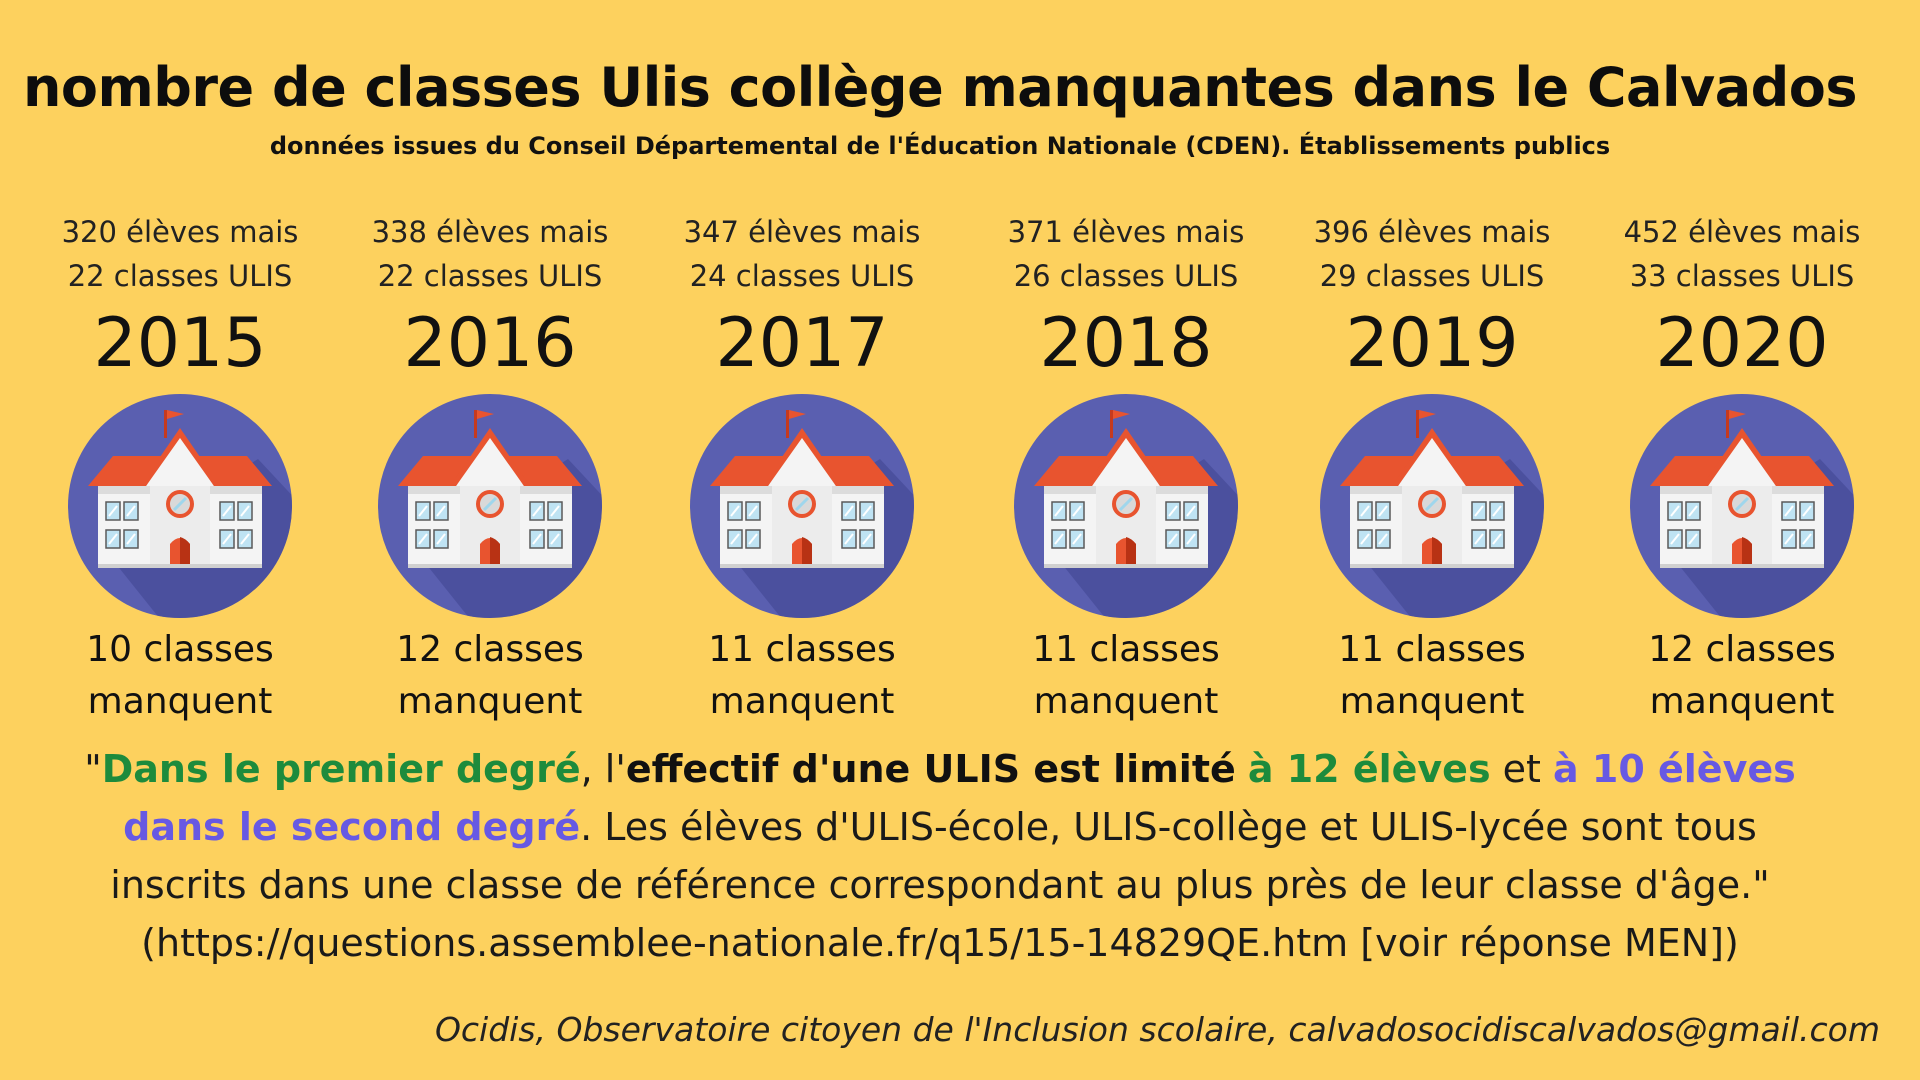 This screenshot has width=1920, height=1080. What do you see at coordinates (1369, 769) in the screenshot?
I see `quote-highlight-12: à 12 élèves` at bounding box center [1369, 769].